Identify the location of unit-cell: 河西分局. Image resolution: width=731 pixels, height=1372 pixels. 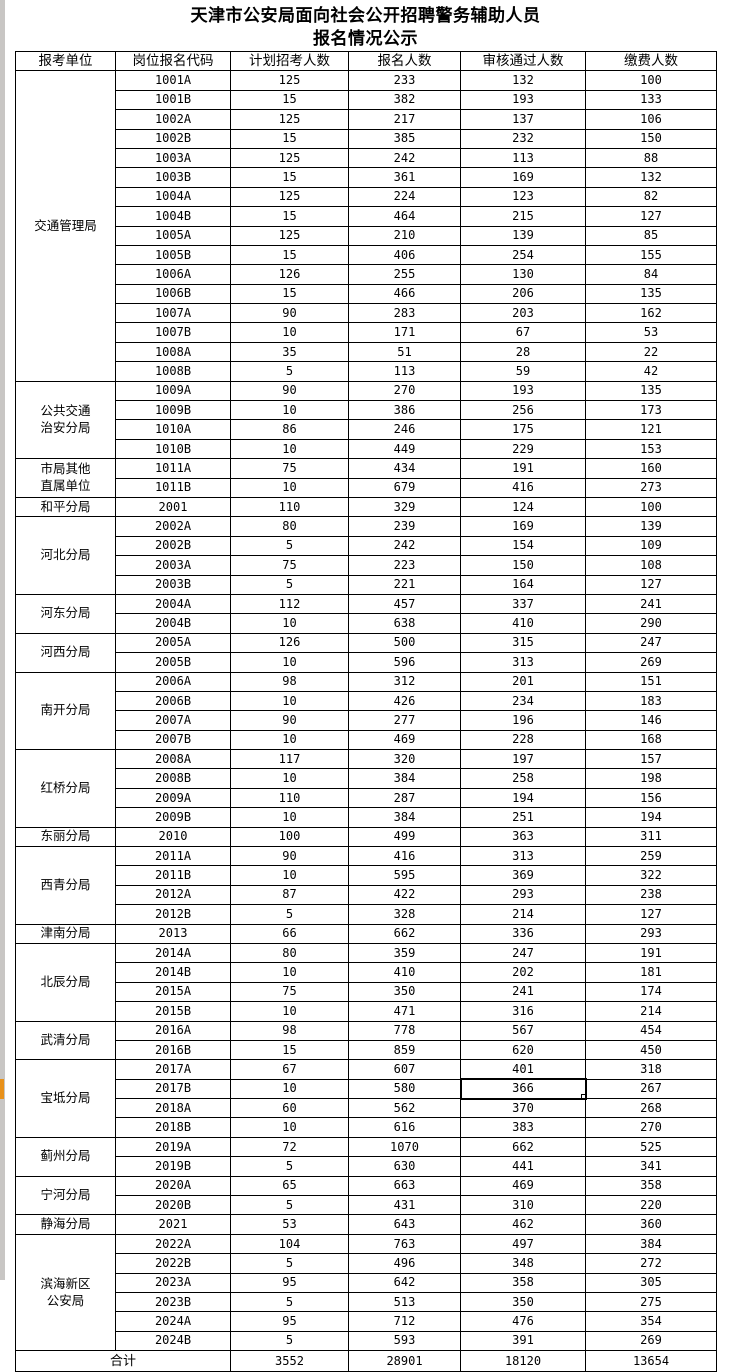
(65, 652).